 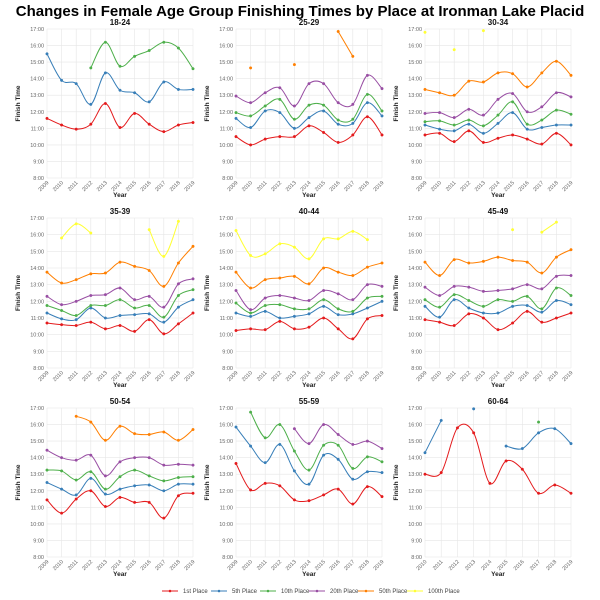 I want to click on y-axis-label: Finish Time, so click(x=207, y=293).